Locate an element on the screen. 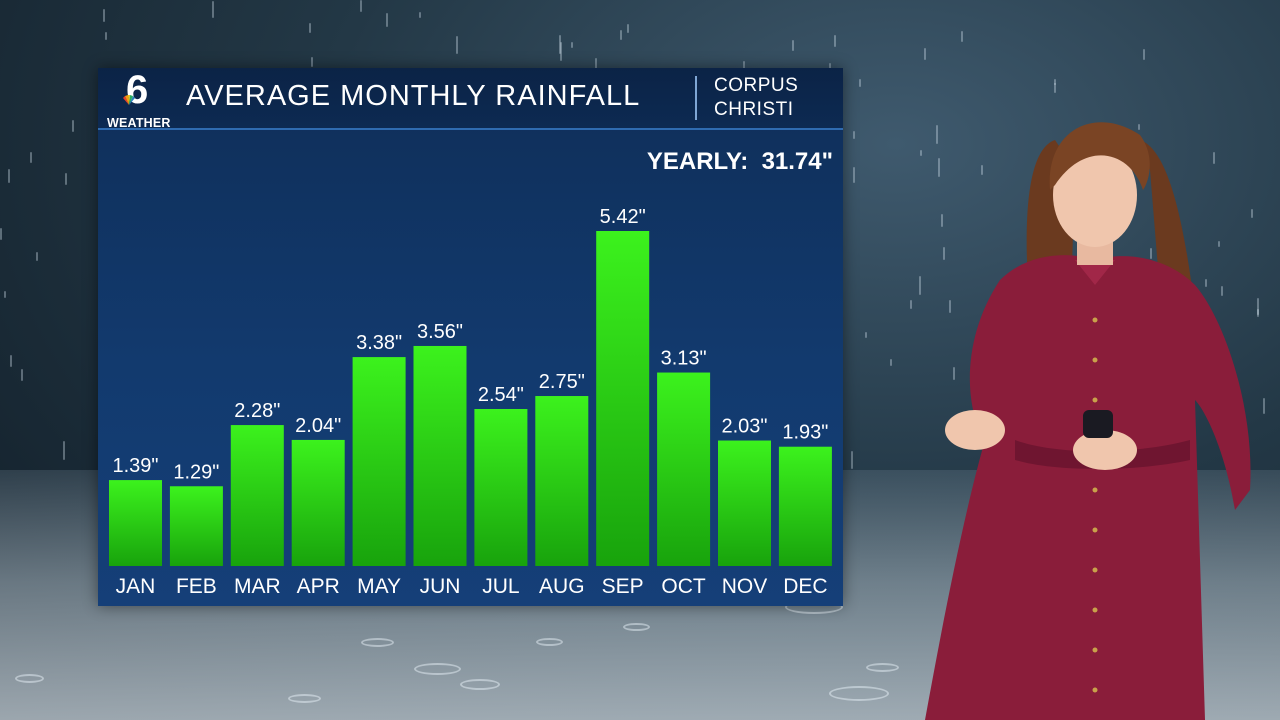  bar-jun is located at coordinates (440, 455).